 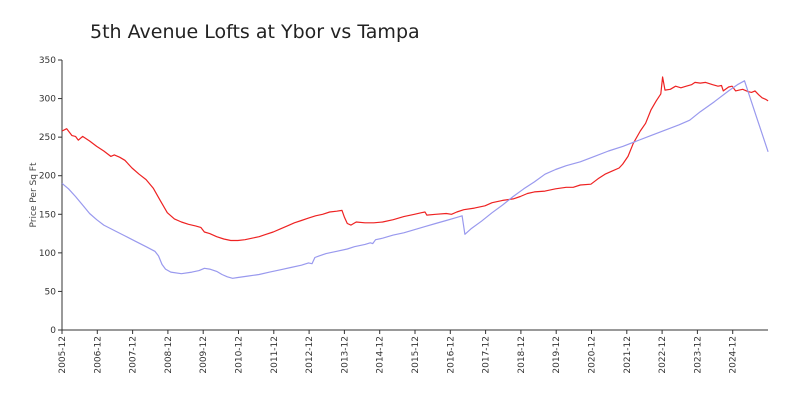 I want to click on x-tick-label: 2015-12, so click(x=416, y=355).